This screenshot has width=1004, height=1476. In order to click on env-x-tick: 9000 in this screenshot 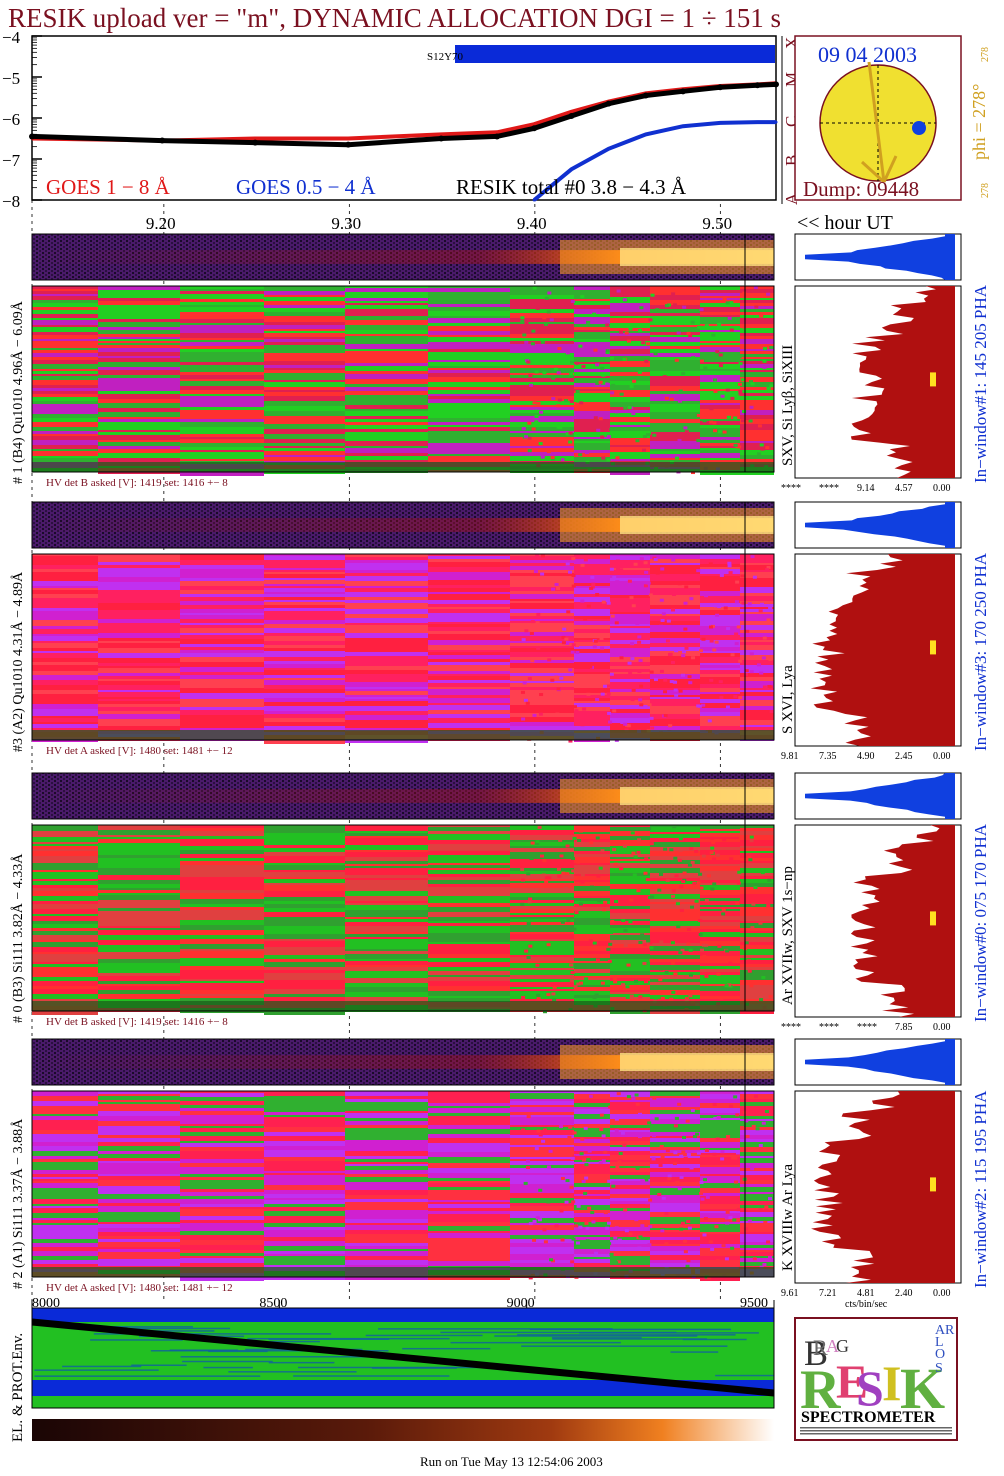, I will do `click(521, 1303)`.